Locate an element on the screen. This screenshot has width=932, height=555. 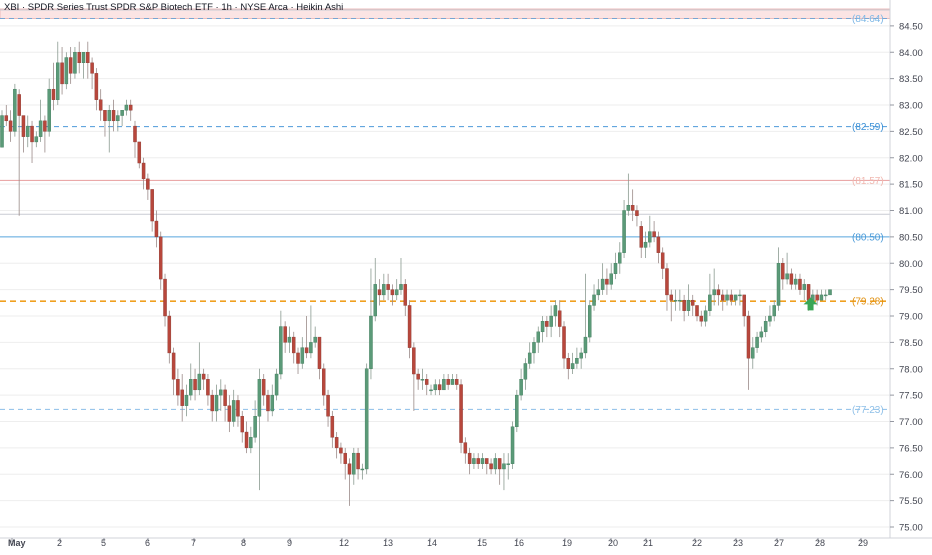
price-tick-label: 77.50 is located at coordinates (911, 396).